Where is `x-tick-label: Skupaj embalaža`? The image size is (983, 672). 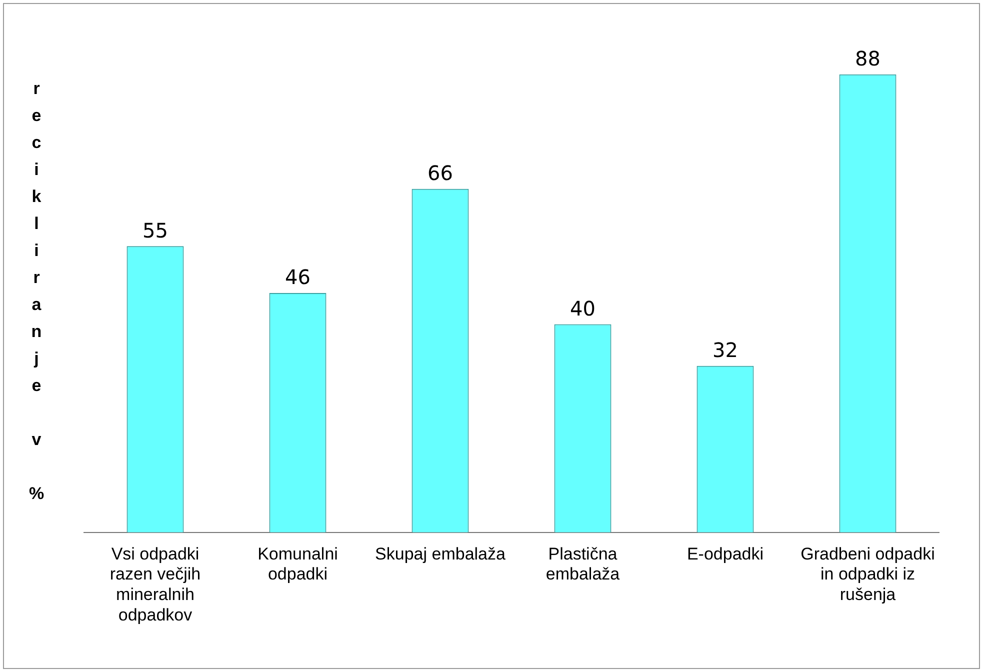
x-tick-label: Skupaj embalaža is located at coordinates (440, 554).